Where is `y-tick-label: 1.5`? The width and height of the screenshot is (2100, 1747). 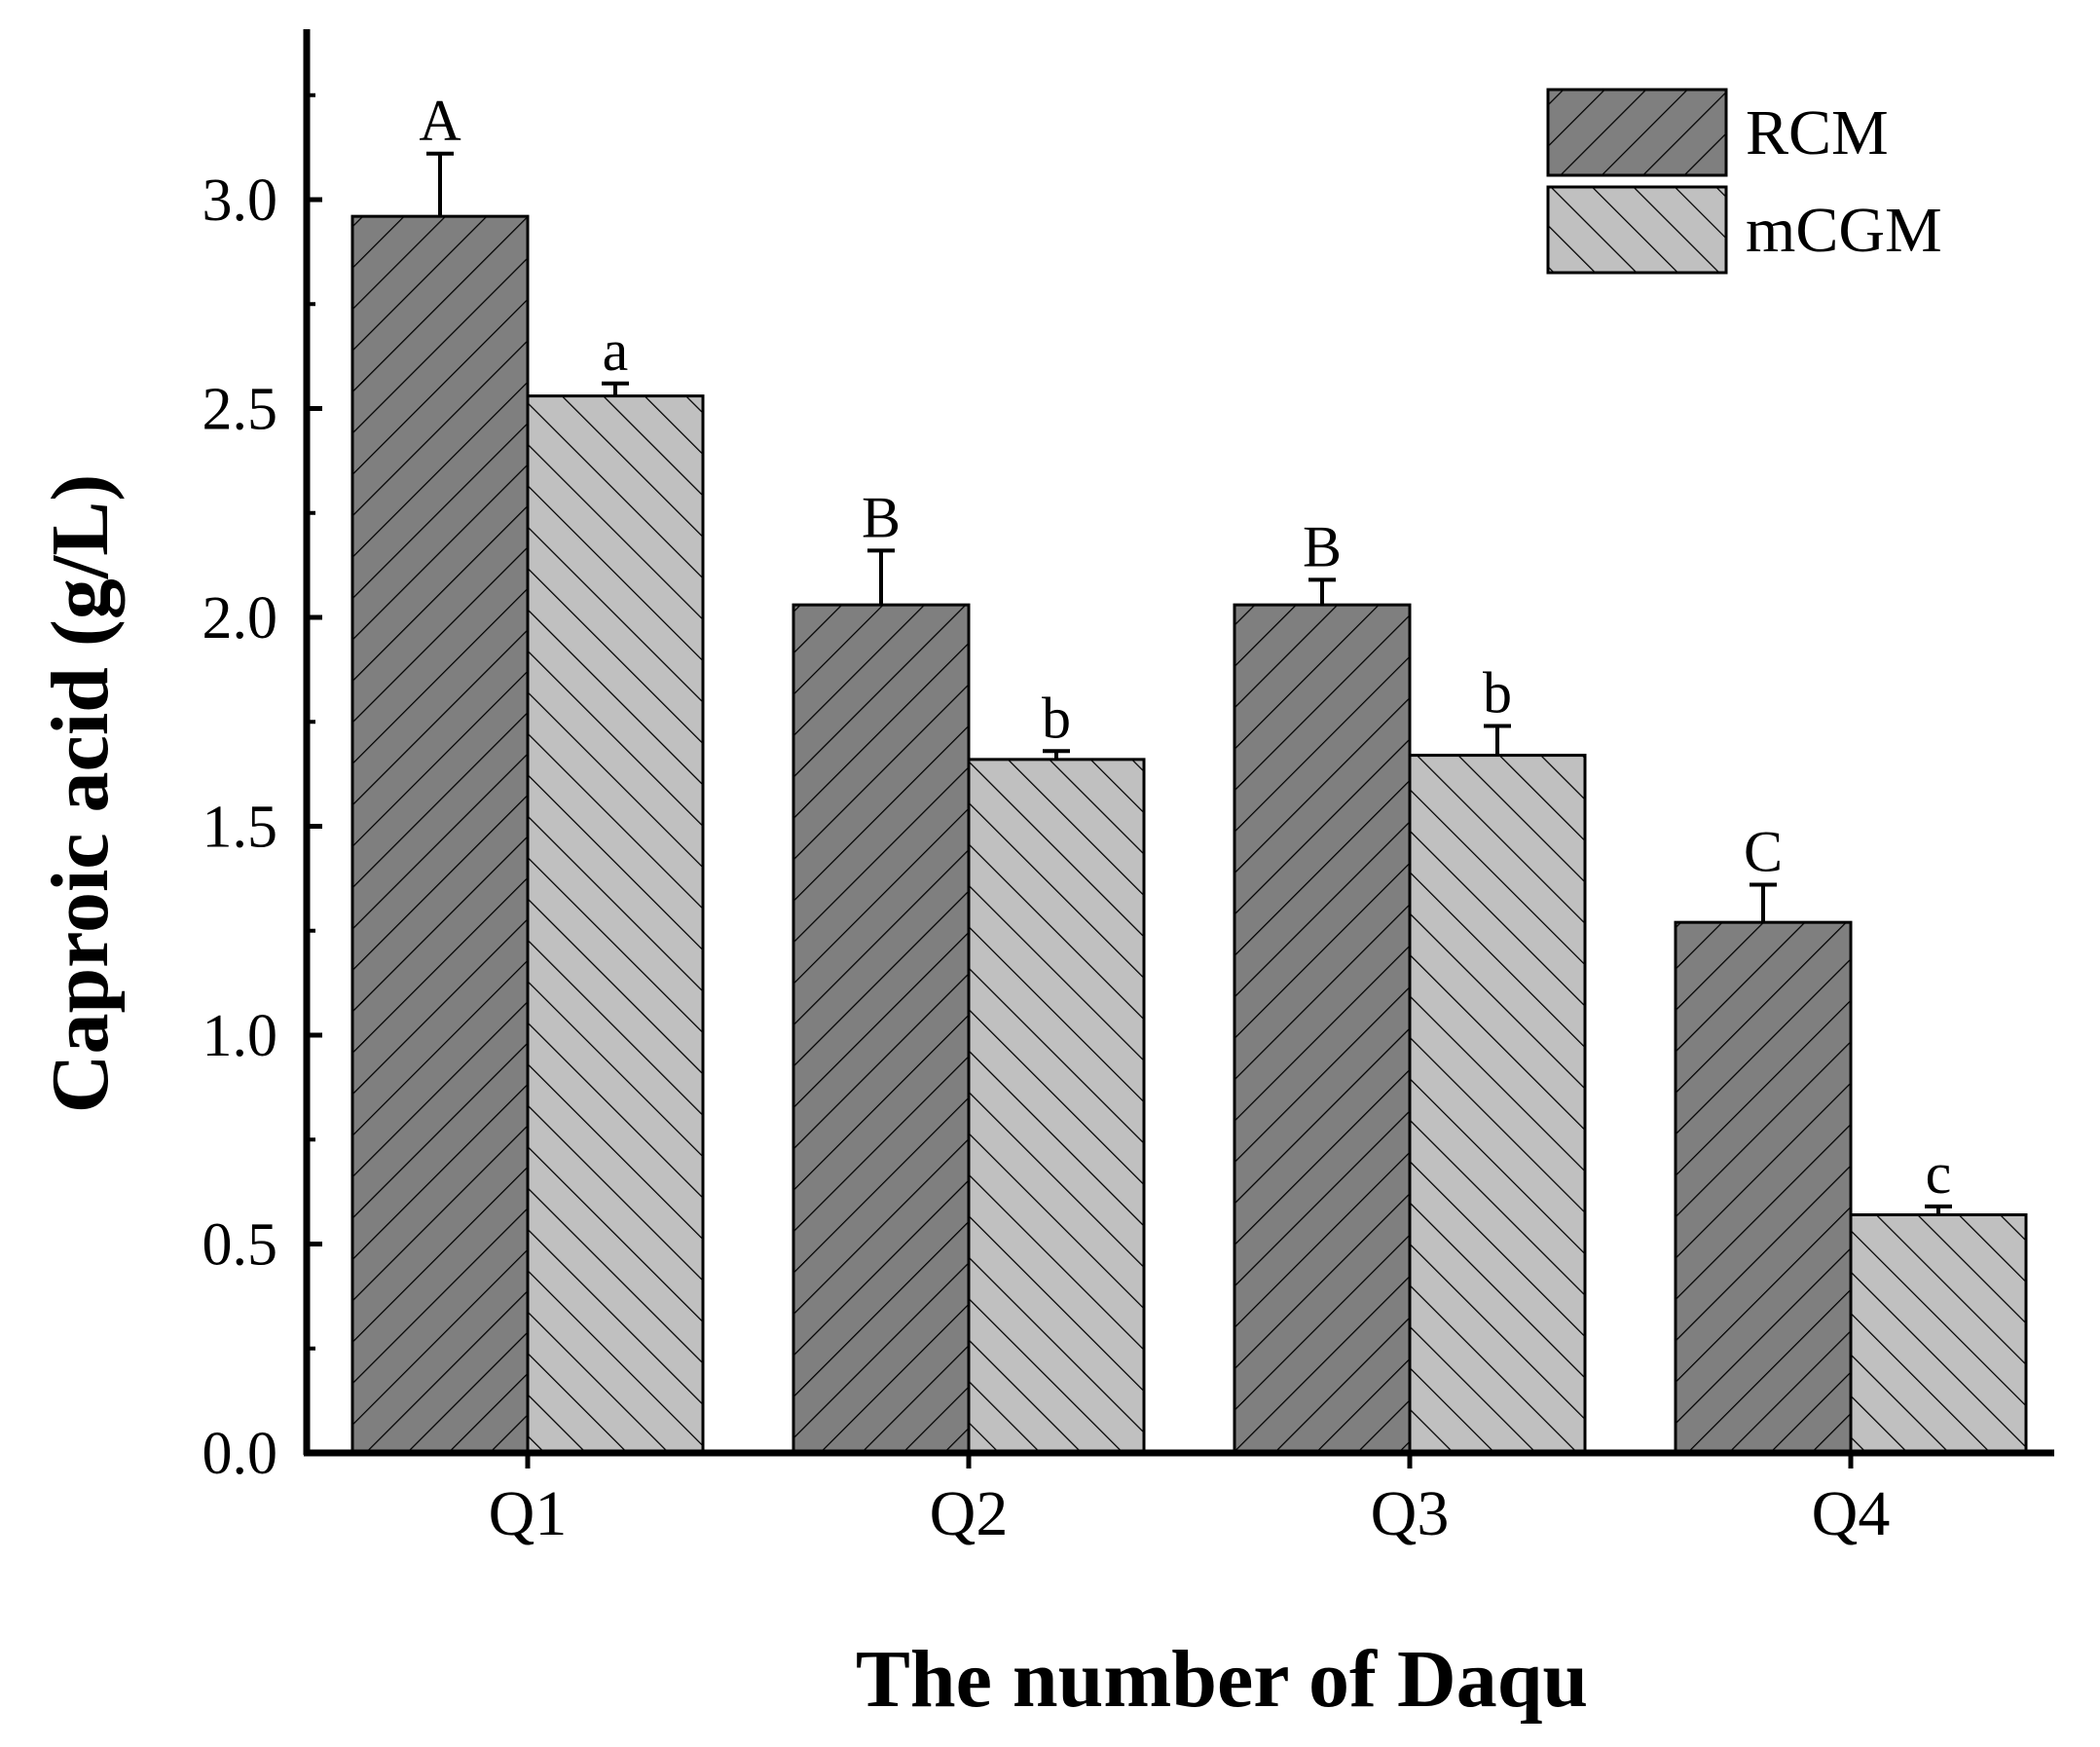
y-tick-label: 1.5 is located at coordinates (240, 828).